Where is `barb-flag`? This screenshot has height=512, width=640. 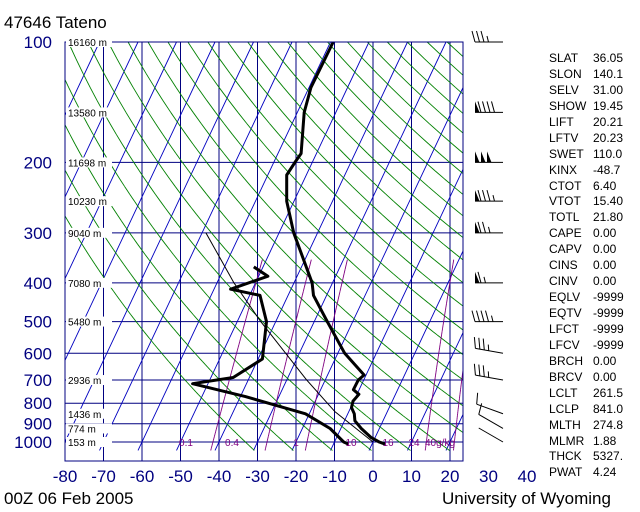 barb-flag is located at coordinates (484, 196).